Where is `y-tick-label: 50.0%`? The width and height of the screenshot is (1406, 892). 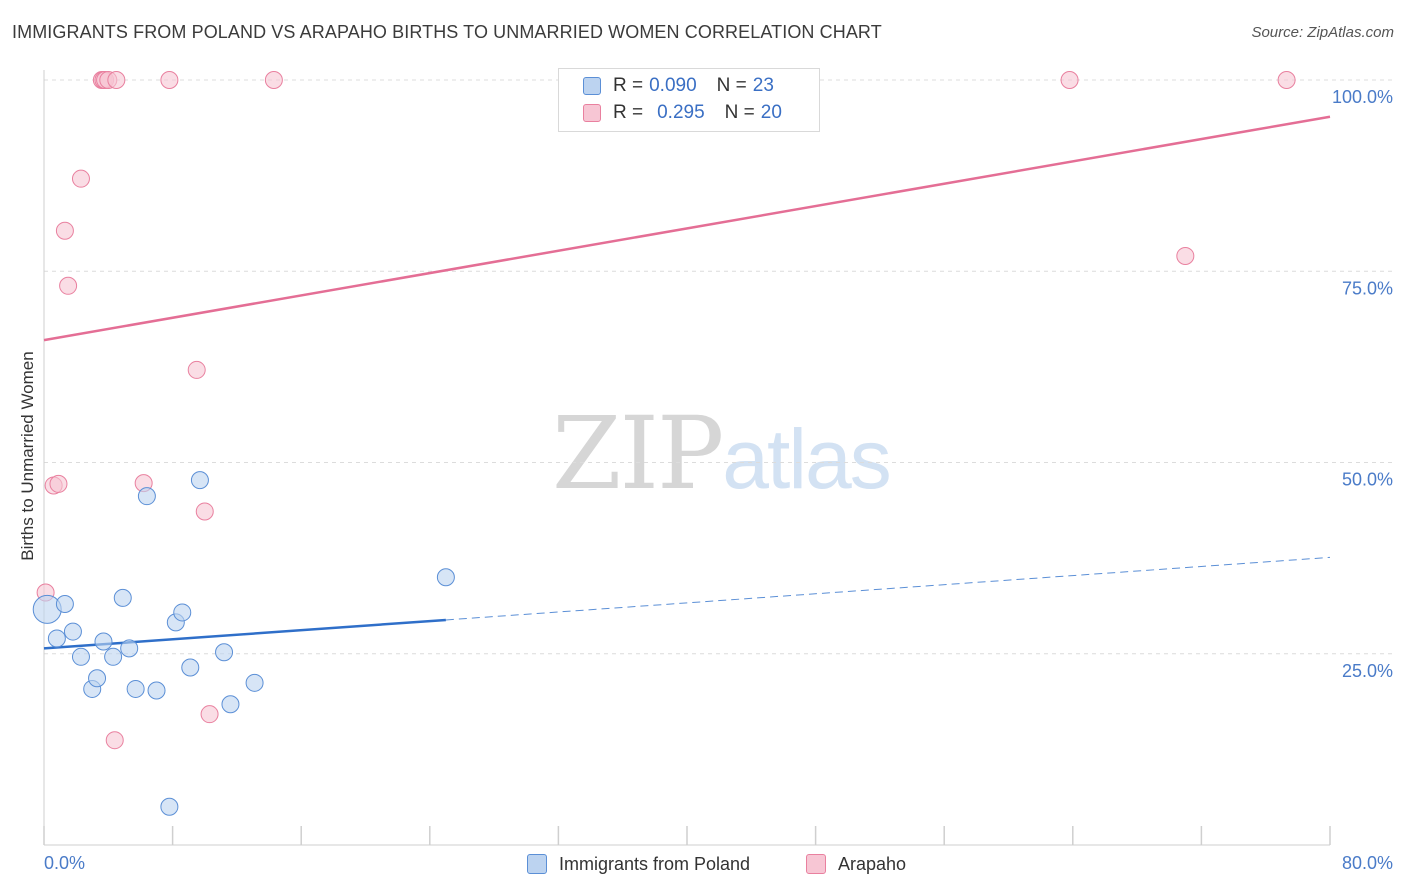
y-tick-label: 50.0% is located at coordinates (1367, 480).